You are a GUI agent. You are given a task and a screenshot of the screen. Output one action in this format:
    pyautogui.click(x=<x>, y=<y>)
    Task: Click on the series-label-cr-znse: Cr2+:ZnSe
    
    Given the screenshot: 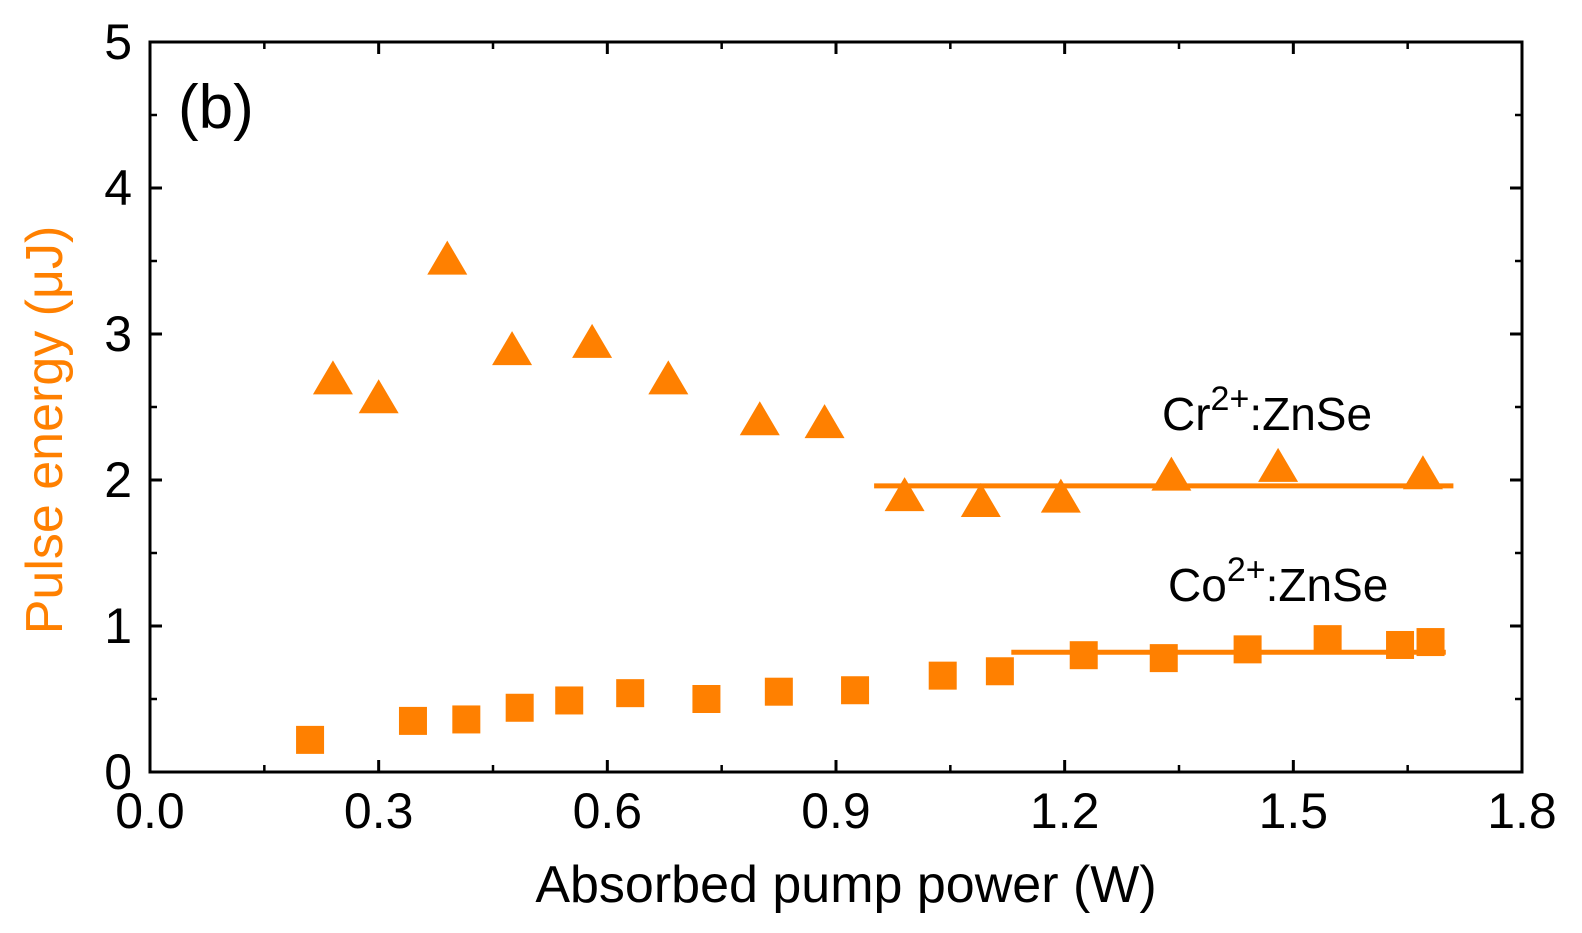 What is the action you would take?
    pyautogui.click(x=1267, y=410)
    